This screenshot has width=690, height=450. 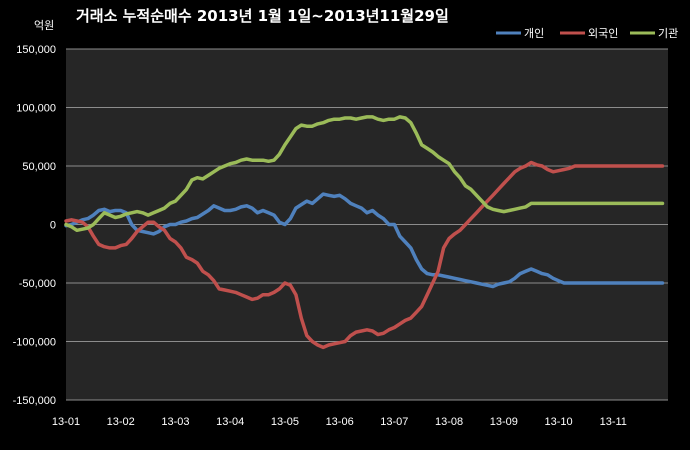 What do you see at coordinates (534, 33) in the screenshot?
I see `legend-label-0: 개인` at bounding box center [534, 33].